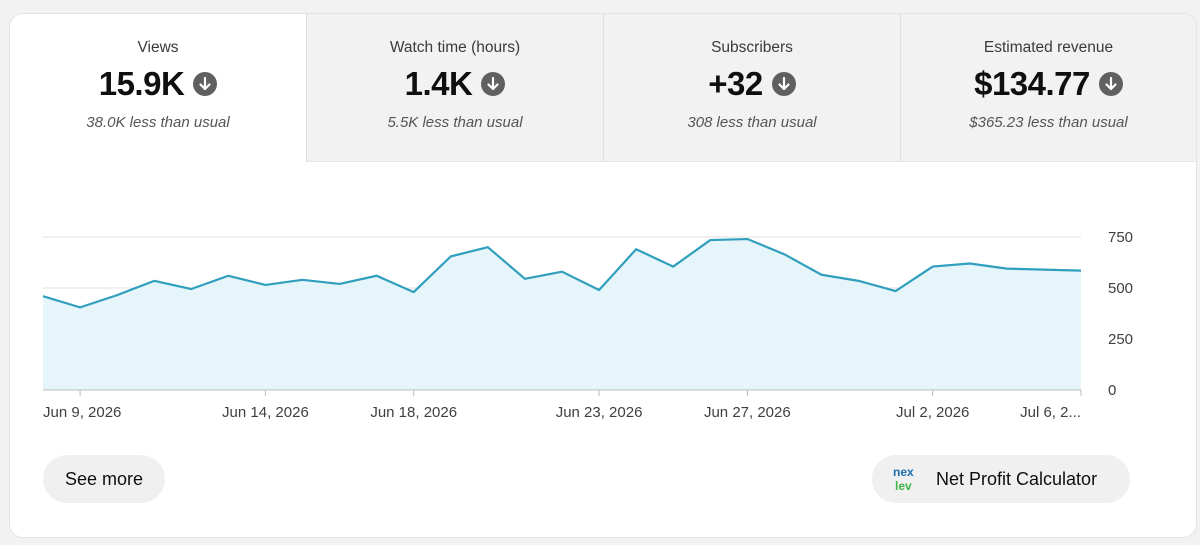 This screenshot has width=1200, height=545. I want to click on tab-value: 15.9K, so click(141, 83).